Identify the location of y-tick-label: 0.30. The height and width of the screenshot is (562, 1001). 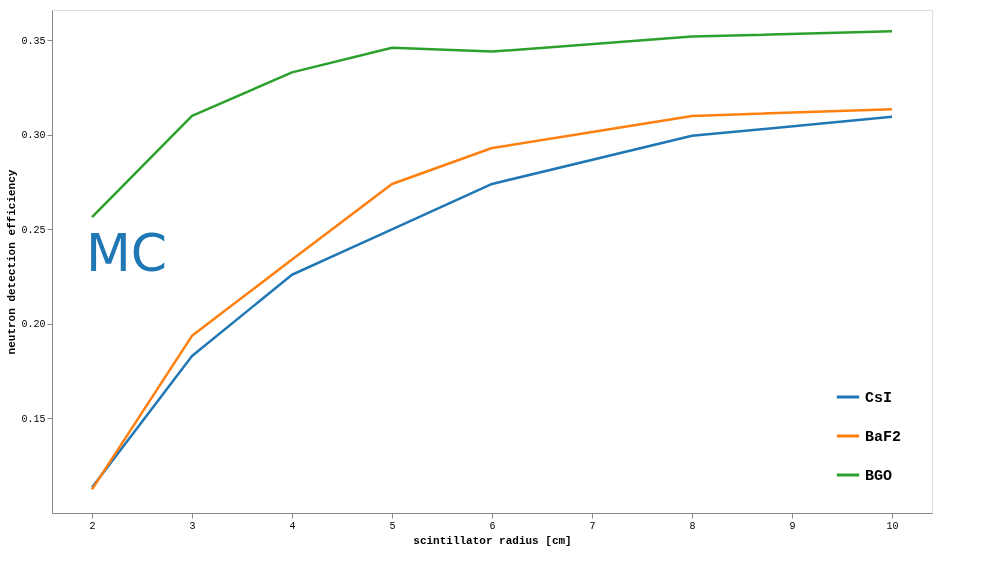
(33, 136).